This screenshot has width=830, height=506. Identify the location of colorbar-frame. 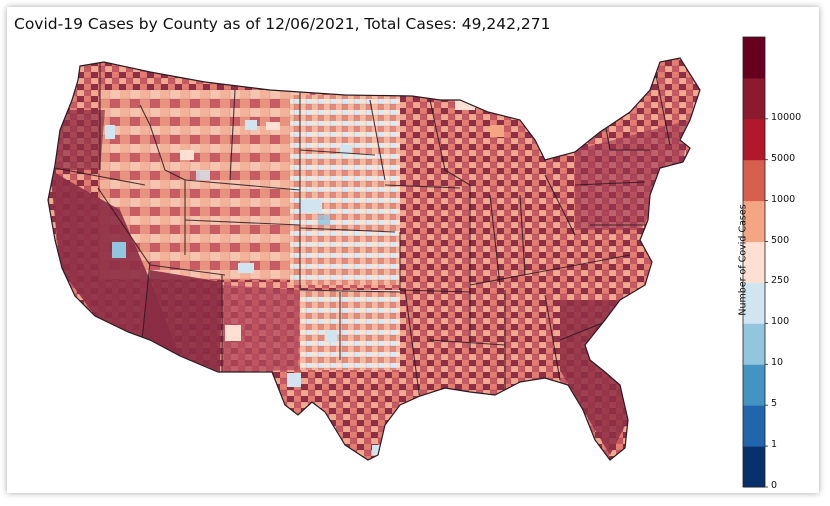
(754, 262).